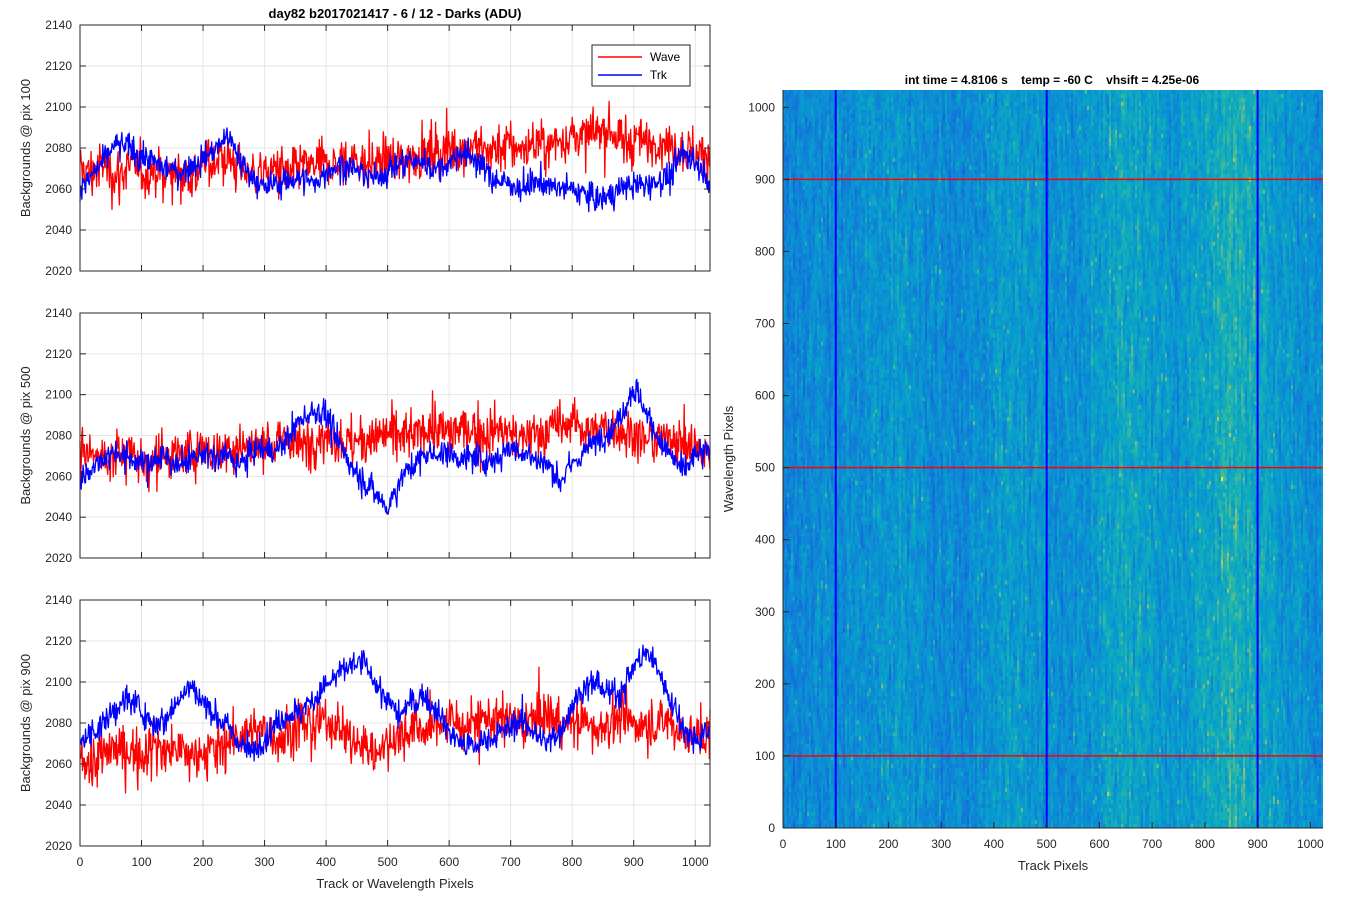 This screenshot has height=900, width=1350. What do you see at coordinates (25, 435) in the screenshot?
I see `y-axis-label: Backgrounds @ pix 500` at bounding box center [25, 435].